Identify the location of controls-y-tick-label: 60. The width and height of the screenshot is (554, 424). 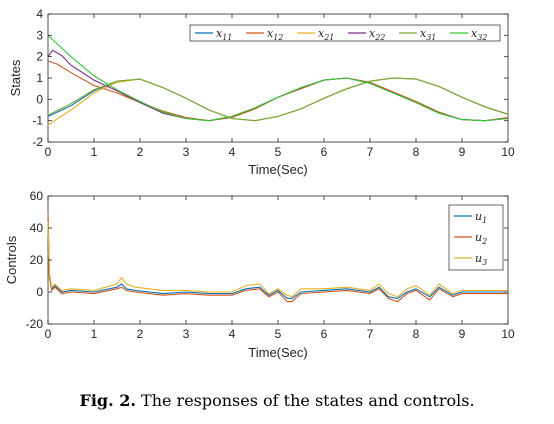
(37, 196).